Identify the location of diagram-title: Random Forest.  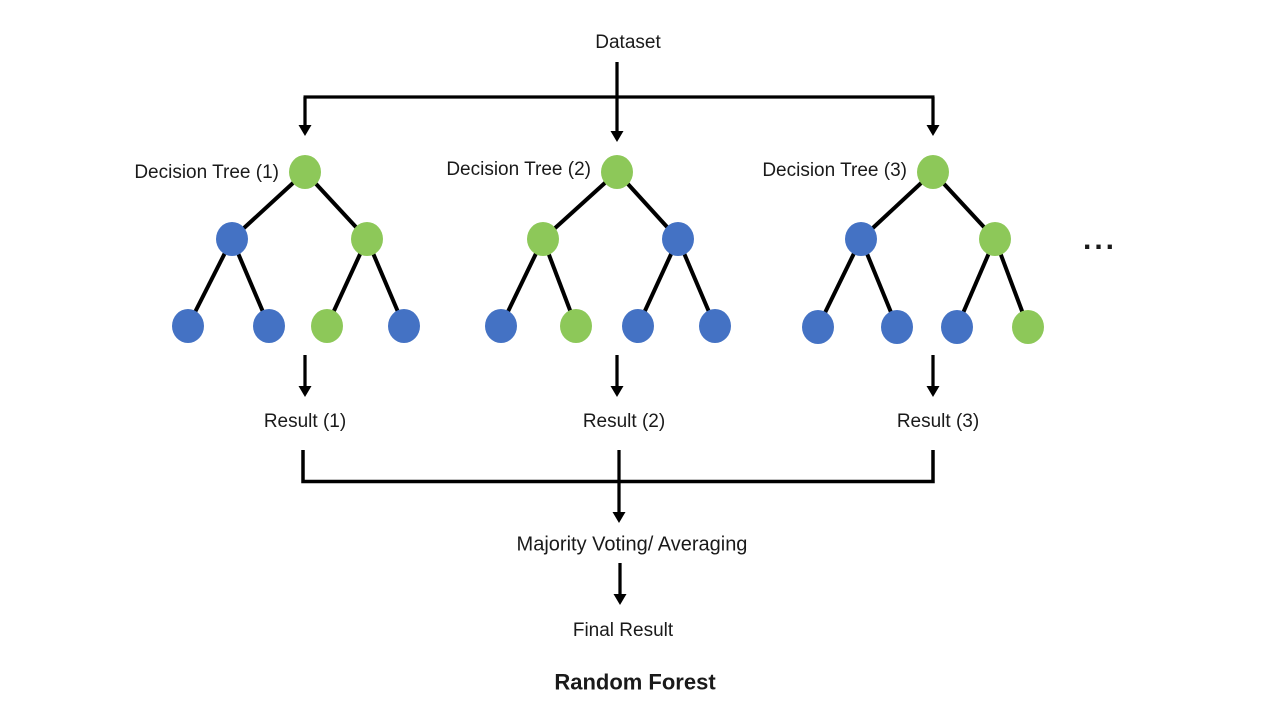
(635, 682).